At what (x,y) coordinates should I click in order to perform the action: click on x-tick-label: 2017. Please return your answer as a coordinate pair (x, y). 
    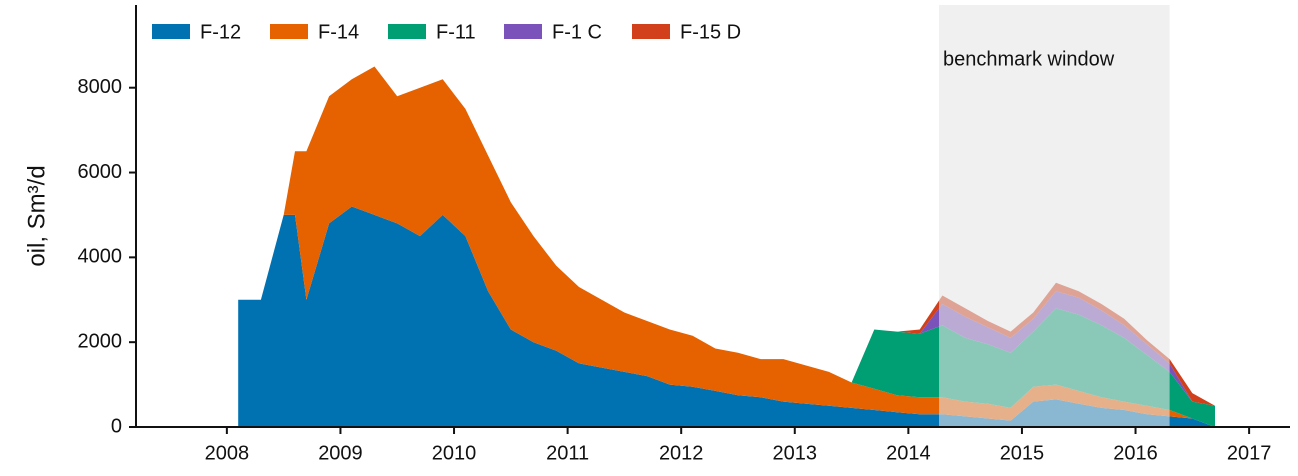
    Looking at the image, I should click on (1249, 453).